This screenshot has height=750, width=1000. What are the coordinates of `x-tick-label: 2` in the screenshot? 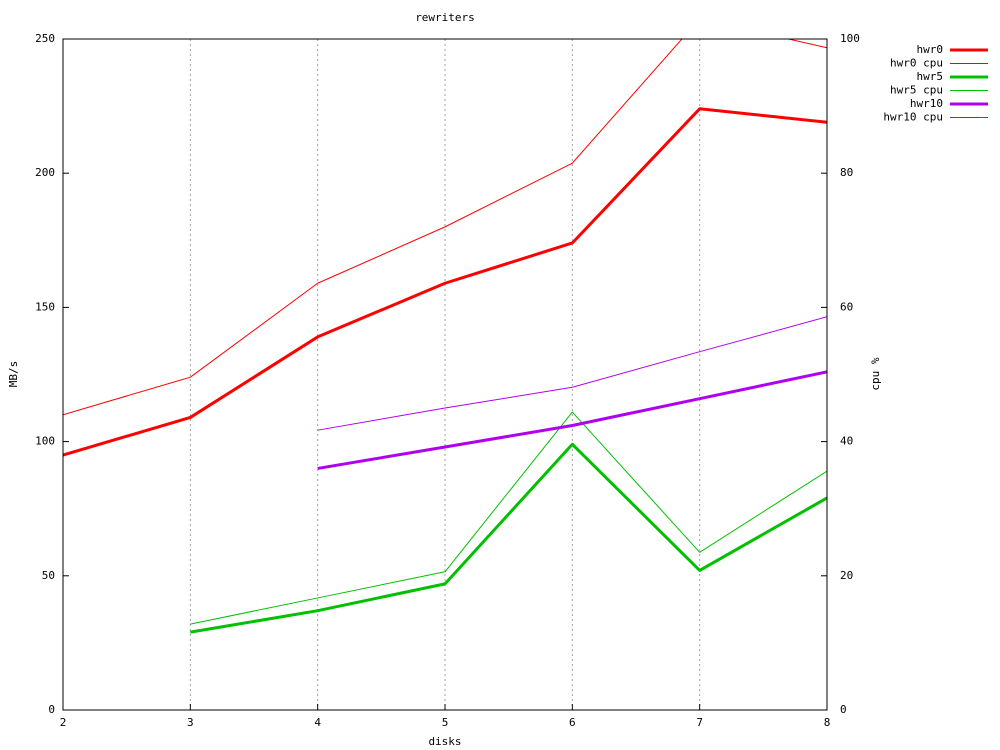 It's located at (63, 722).